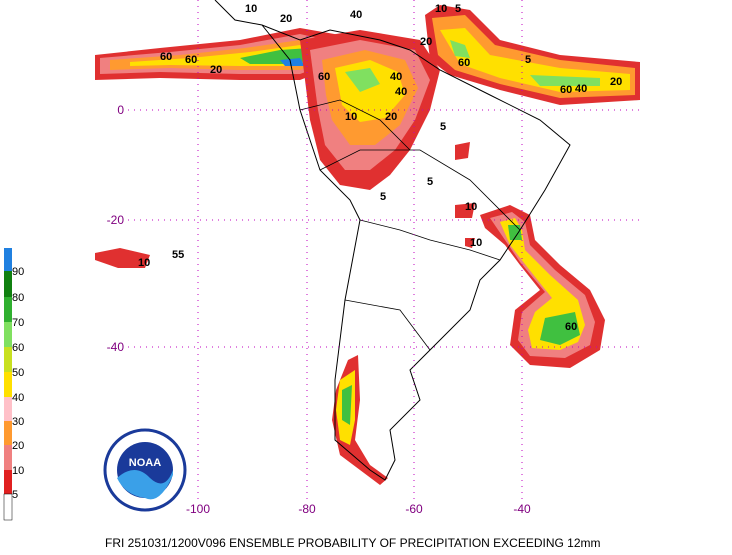 This screenshot has height=555, width=732. Describe the element at coordinates (18, 398) in the screenshot. I see `colorbar-label: 40` at that location.